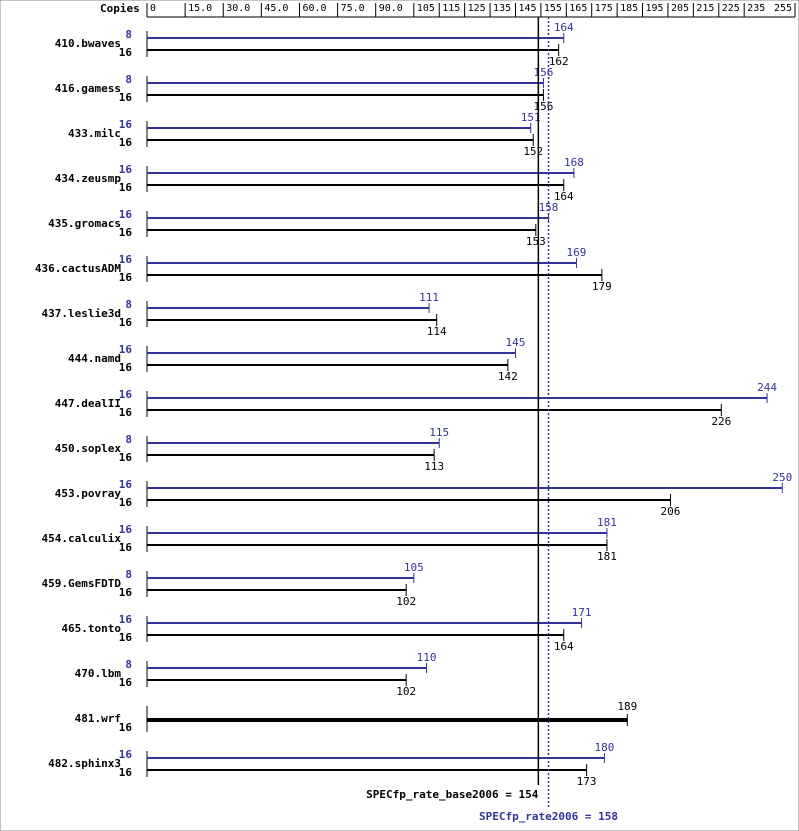 This screenshot has width=799, height=831. I want to click on category-label: 410.bwaves, so click(88, 43).